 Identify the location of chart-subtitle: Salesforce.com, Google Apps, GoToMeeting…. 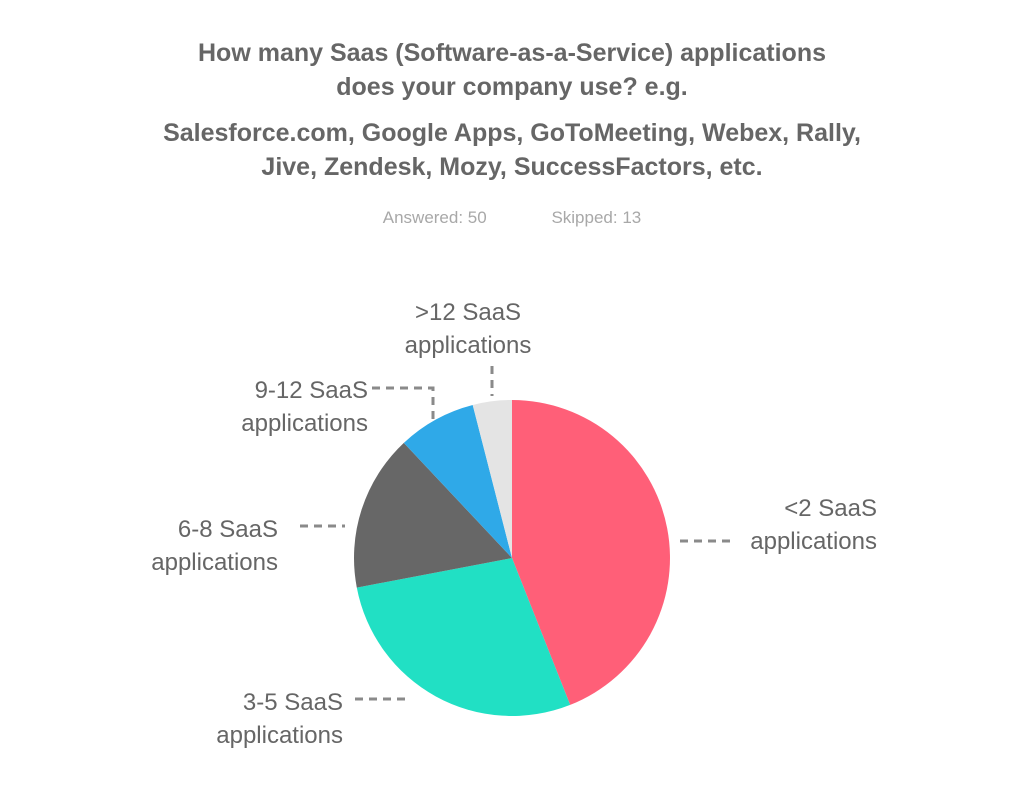
(512, 150).